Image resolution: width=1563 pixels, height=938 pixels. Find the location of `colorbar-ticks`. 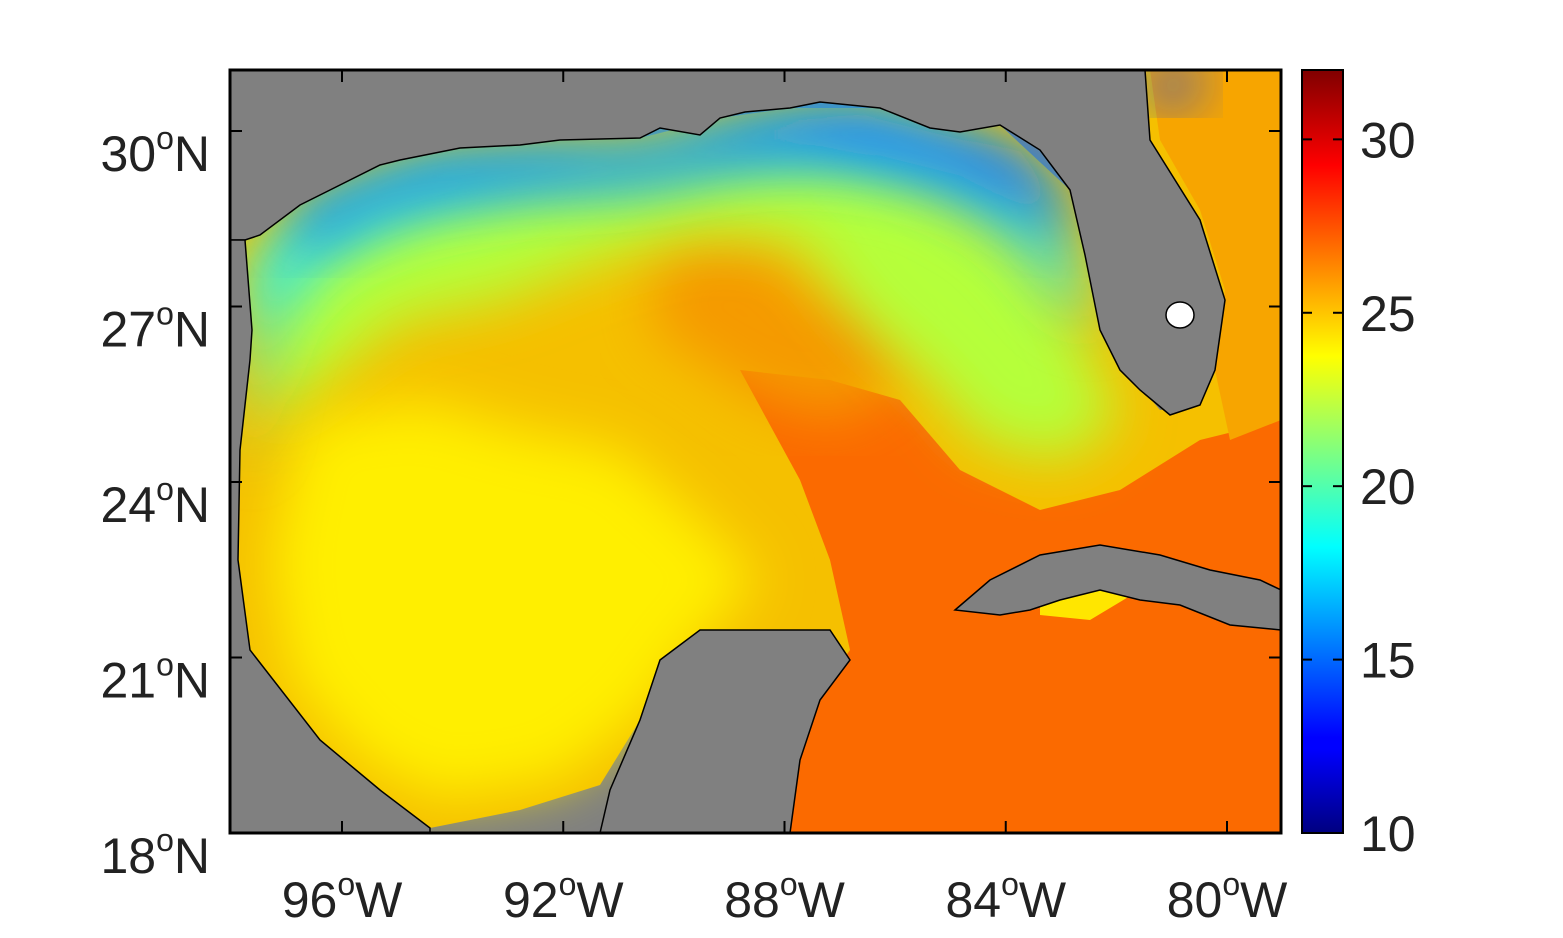

colorbar-ticks is located at coordinates (1322, 486).